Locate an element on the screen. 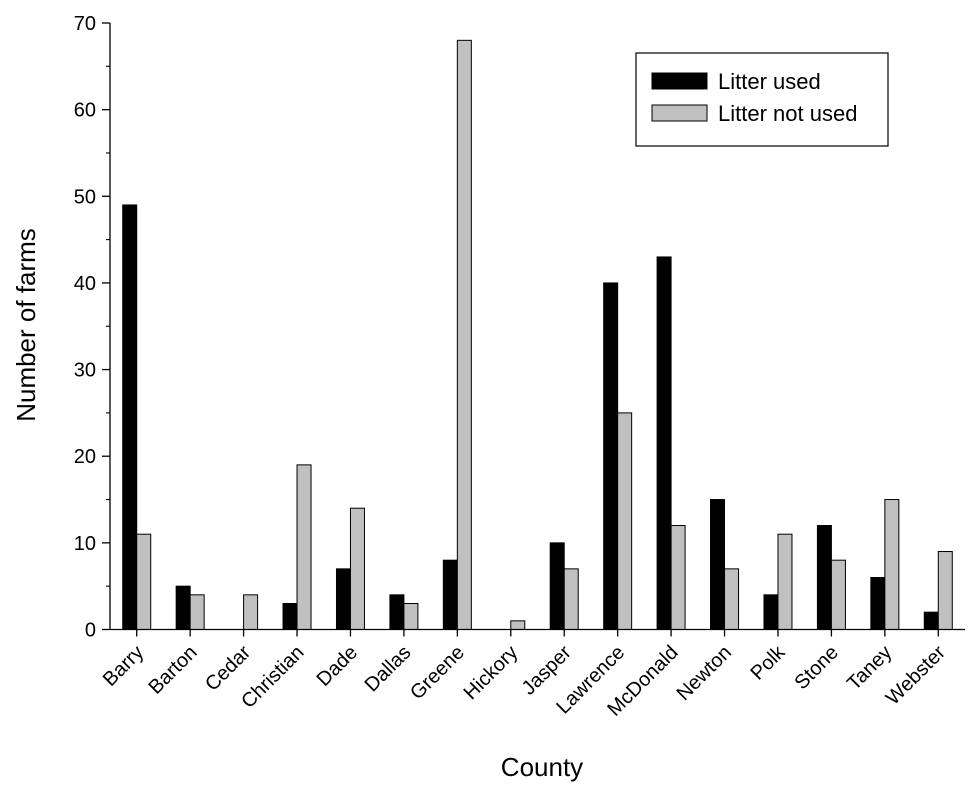 The height and width of the screenshot is (787, 969). bar-litter-used-barry is located at coordinates (130, 417).